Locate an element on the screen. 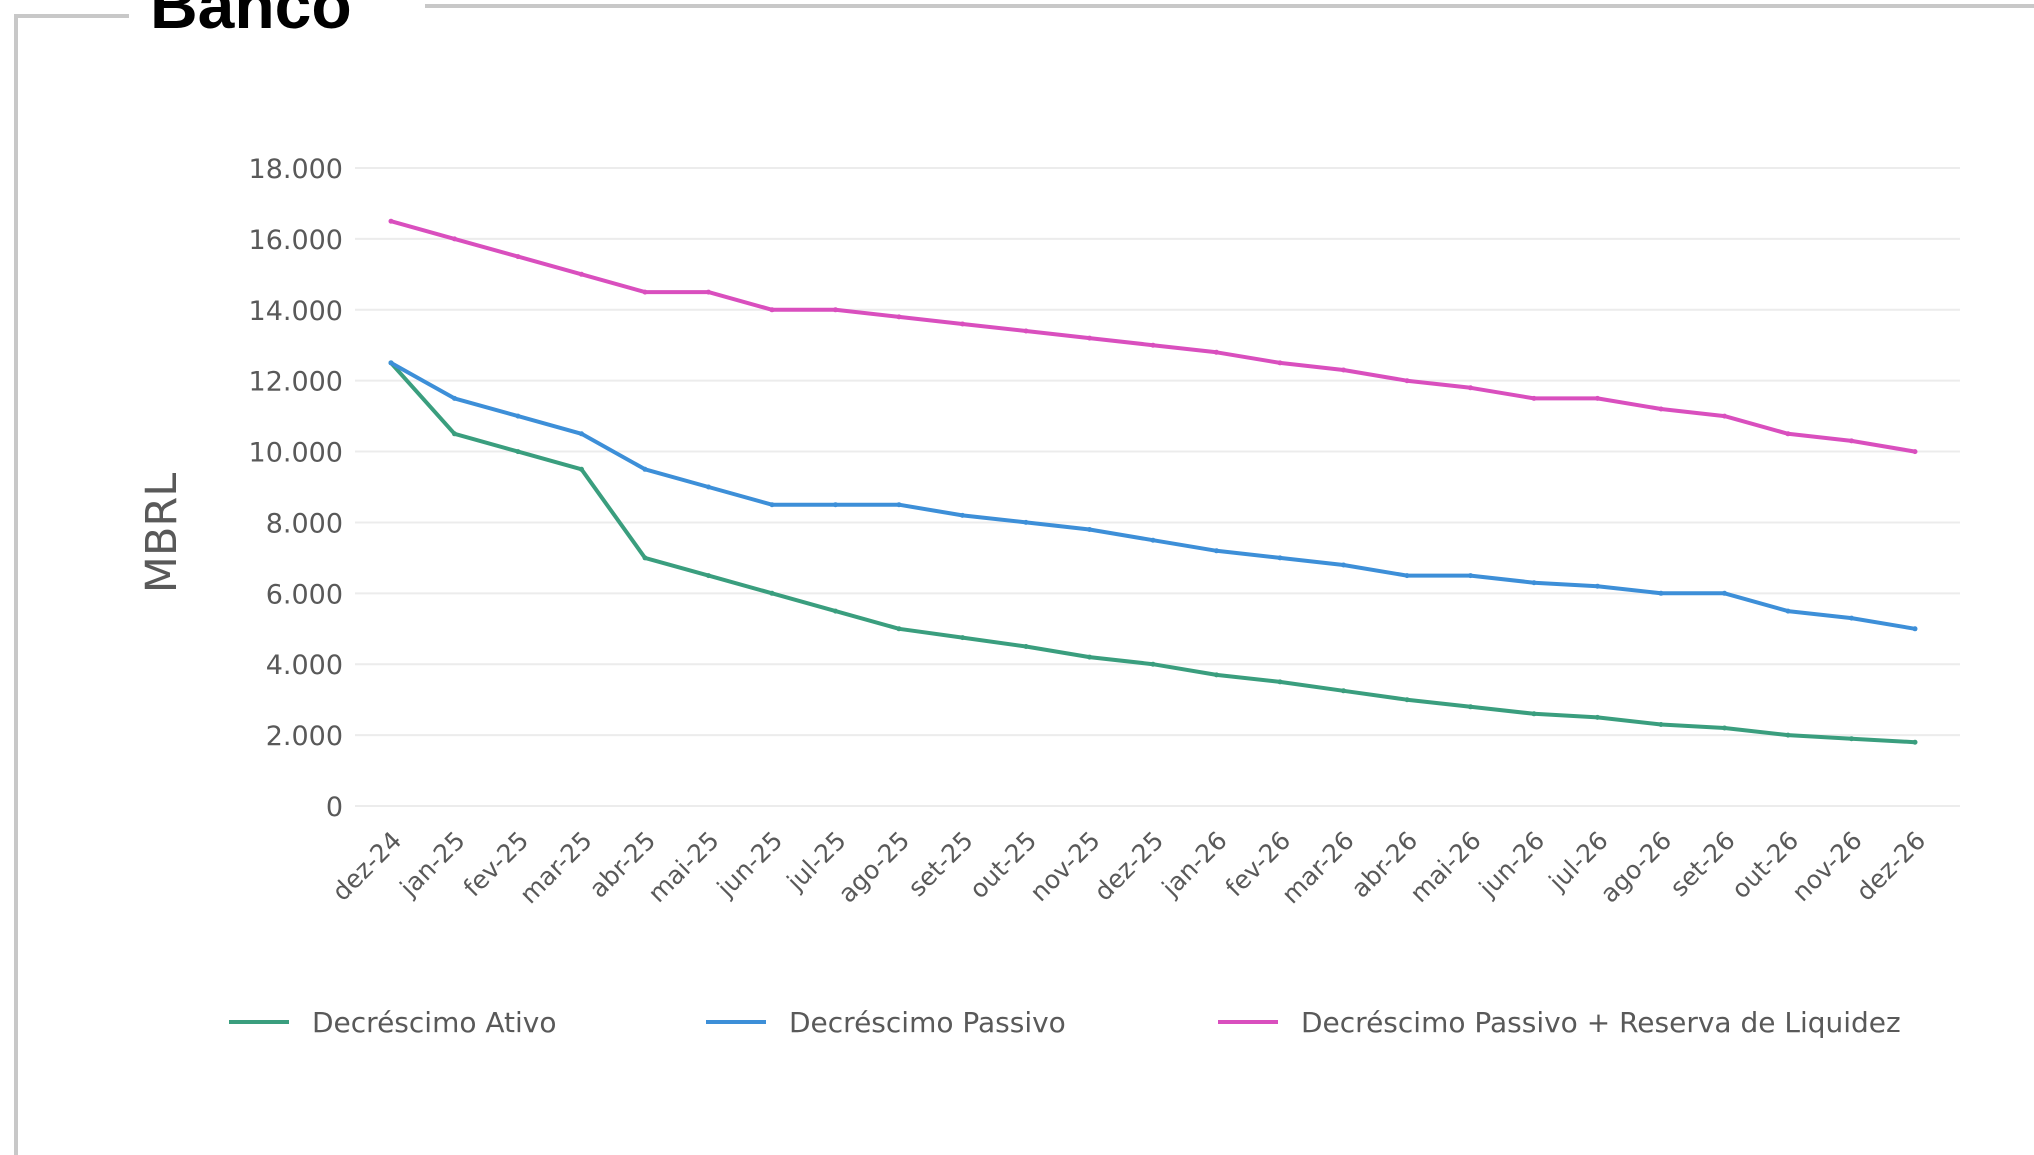 The image size is (2034, 1155). legend-label: Decréscimo Ativo is located at coordinates (434, 1022).